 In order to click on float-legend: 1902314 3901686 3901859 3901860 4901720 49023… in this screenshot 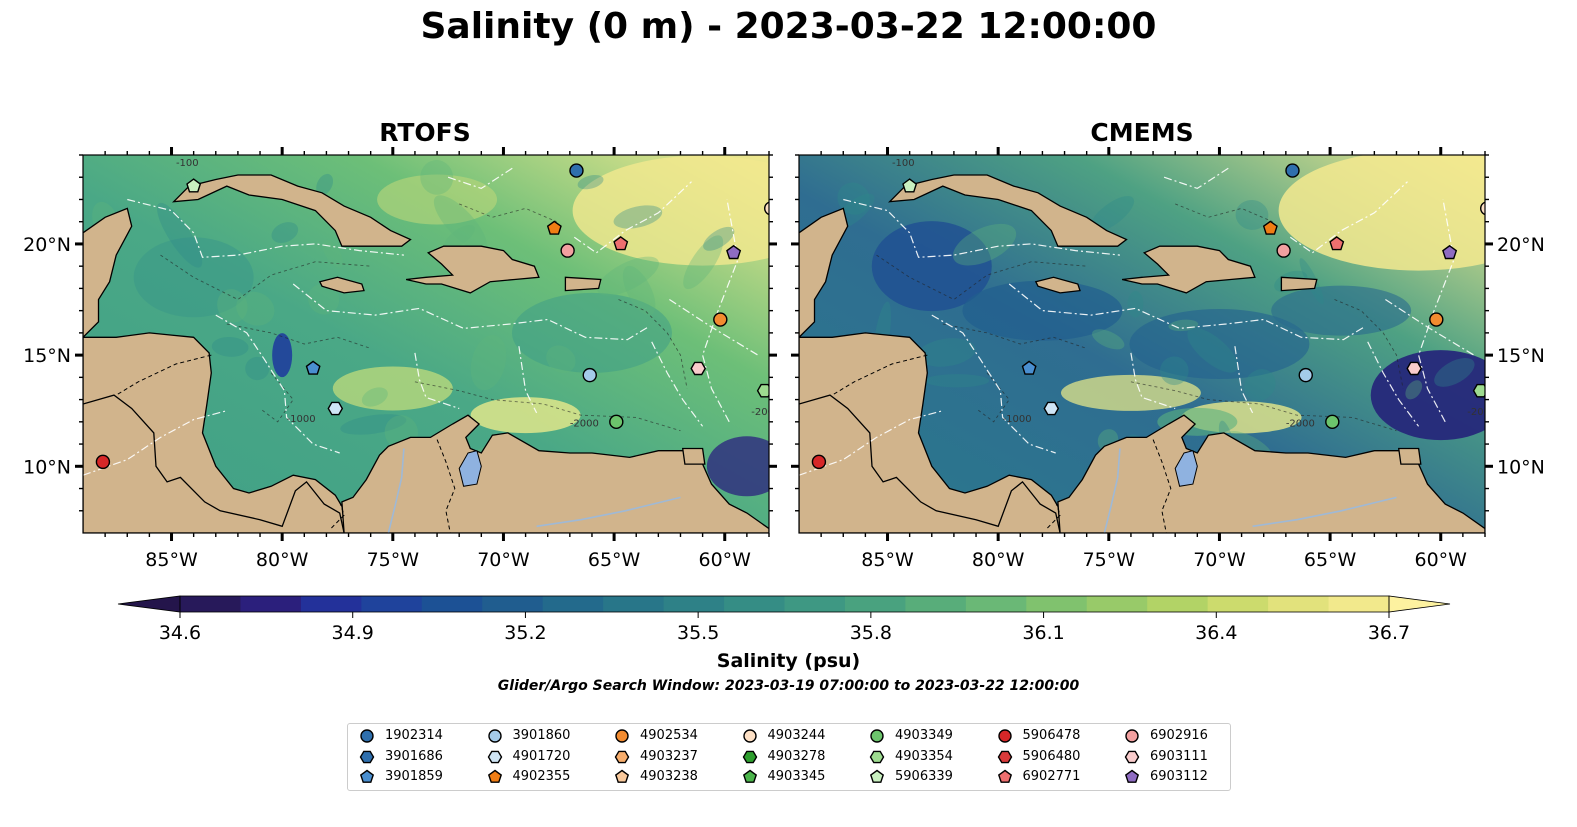, I will do `click(789, 757)`.